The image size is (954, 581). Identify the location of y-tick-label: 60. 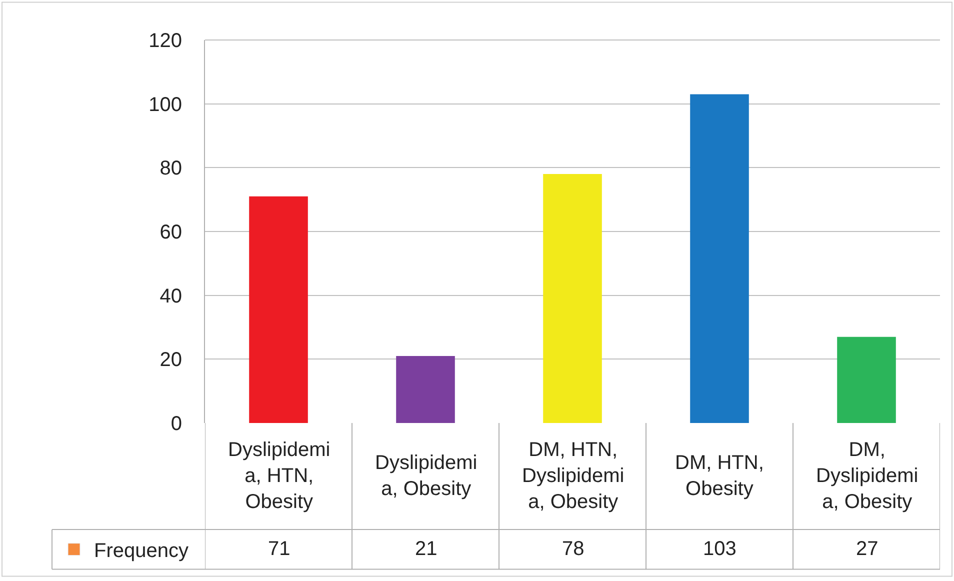
(171, 233).